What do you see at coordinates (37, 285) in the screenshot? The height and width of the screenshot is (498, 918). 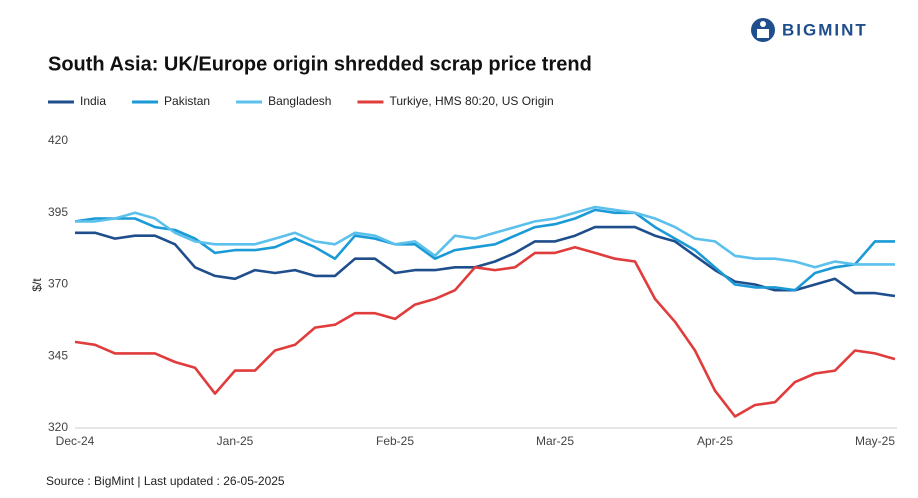 I see `y-axis-label: $/t` at bounding box center [37, 285].